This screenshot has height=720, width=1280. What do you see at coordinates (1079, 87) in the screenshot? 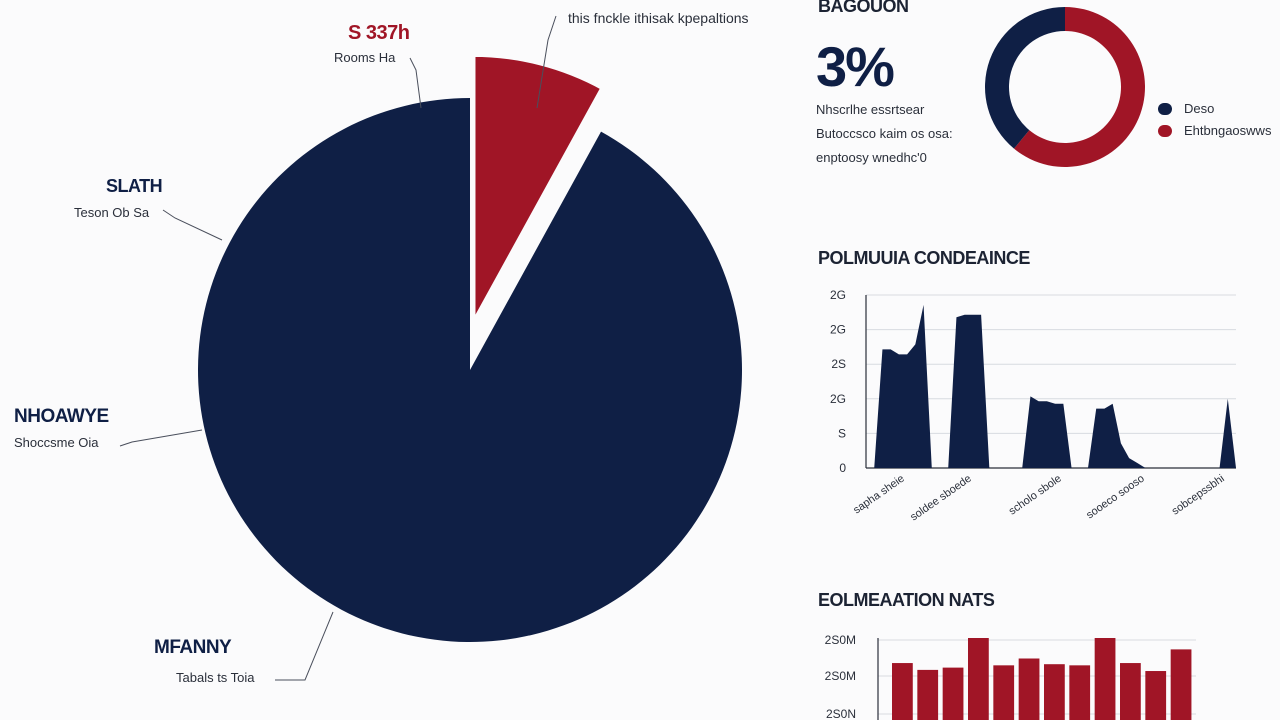
I see `donut-slice-crimson` at bounding box center [1079, 87].